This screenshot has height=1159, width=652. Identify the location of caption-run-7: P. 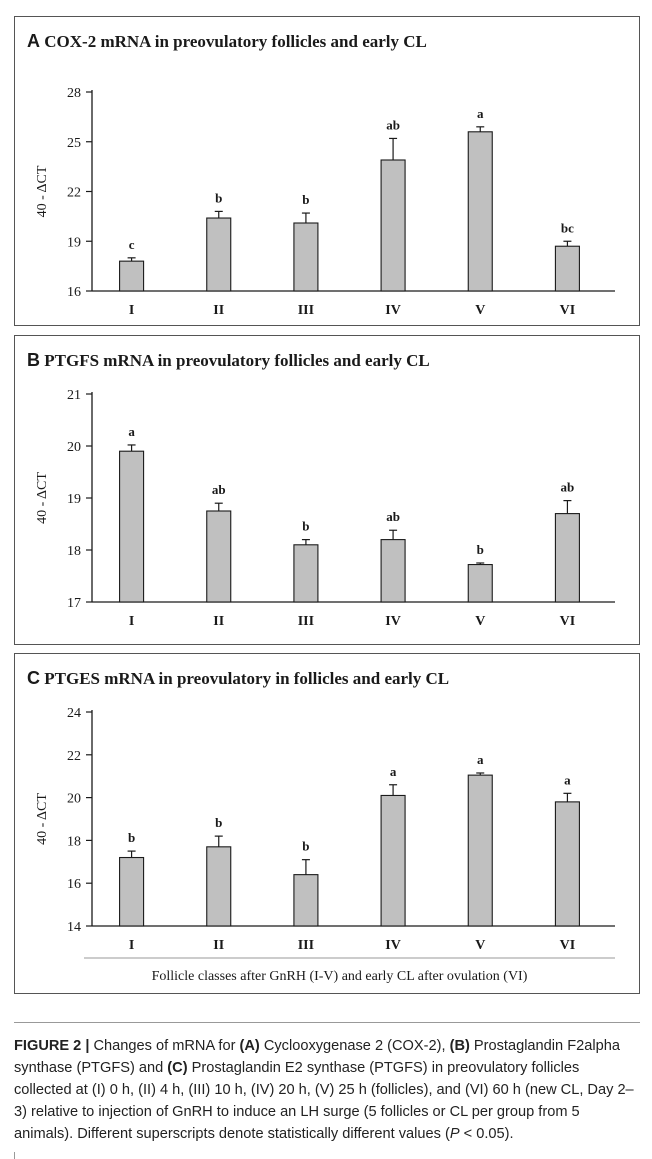
(454, 1134).